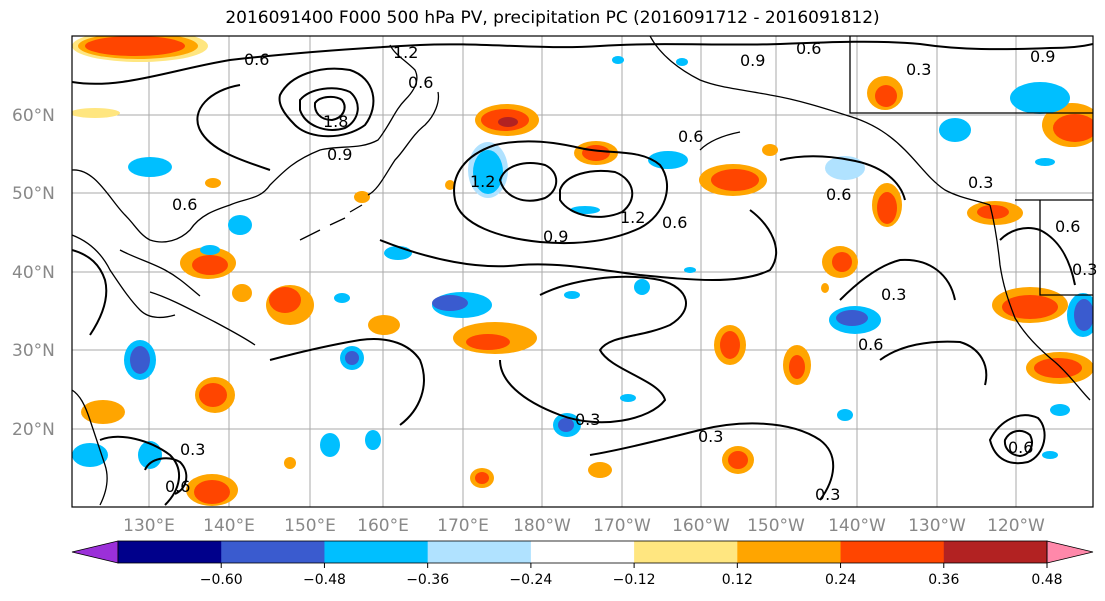 The width and height of the screenshot is (1105, 601). I want to click on colorbar-tick-label: −0.48, so click(324, 580).